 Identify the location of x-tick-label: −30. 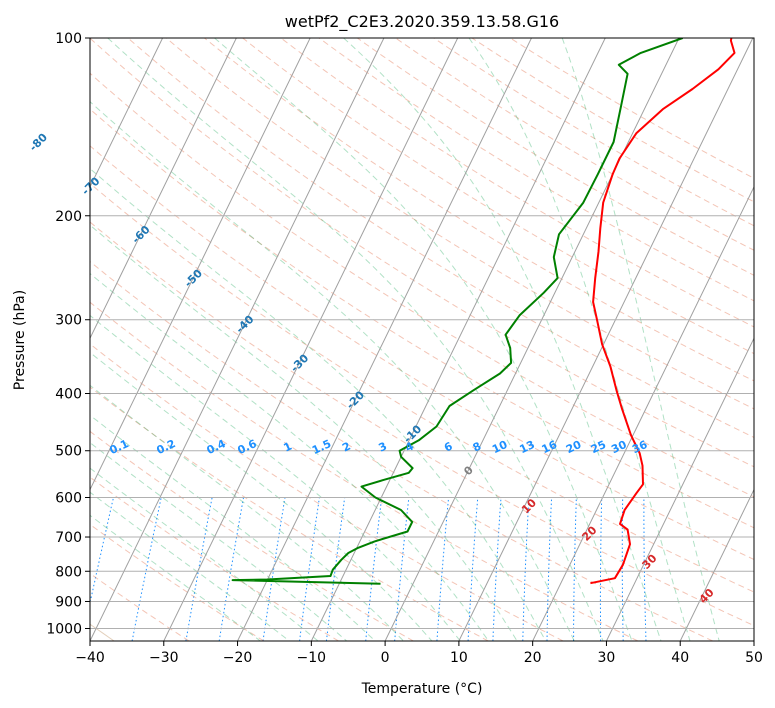
(164, 658).